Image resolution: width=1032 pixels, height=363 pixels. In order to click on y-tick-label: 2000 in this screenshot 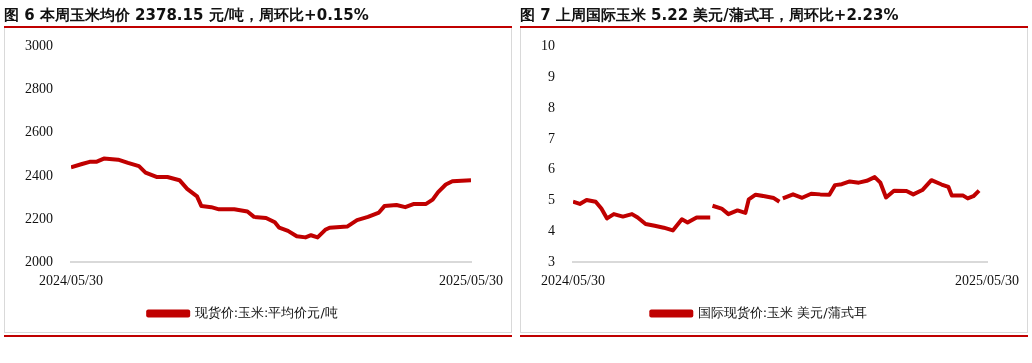, I will do `click(39, 261)`.